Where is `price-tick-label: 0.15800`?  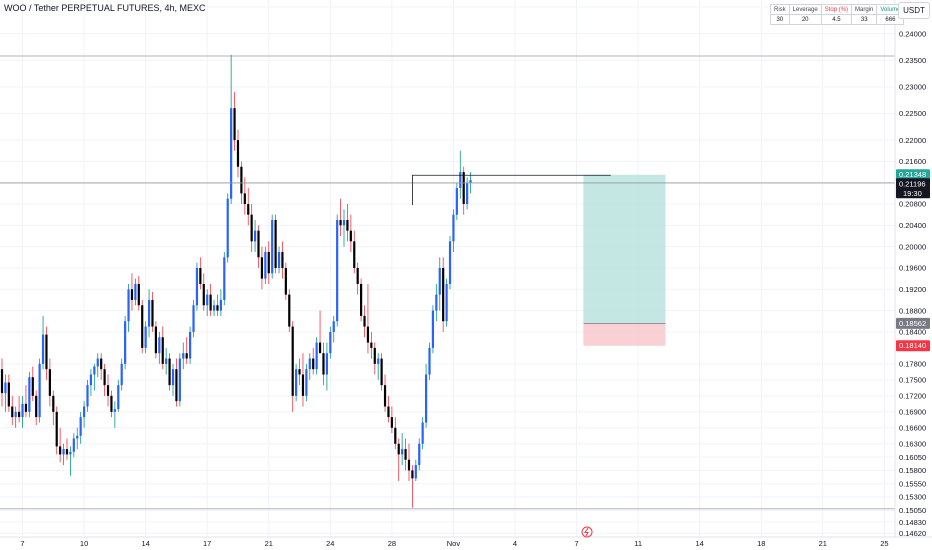
price-tick-label: 0.15800 is located at coordinates (912, 470).